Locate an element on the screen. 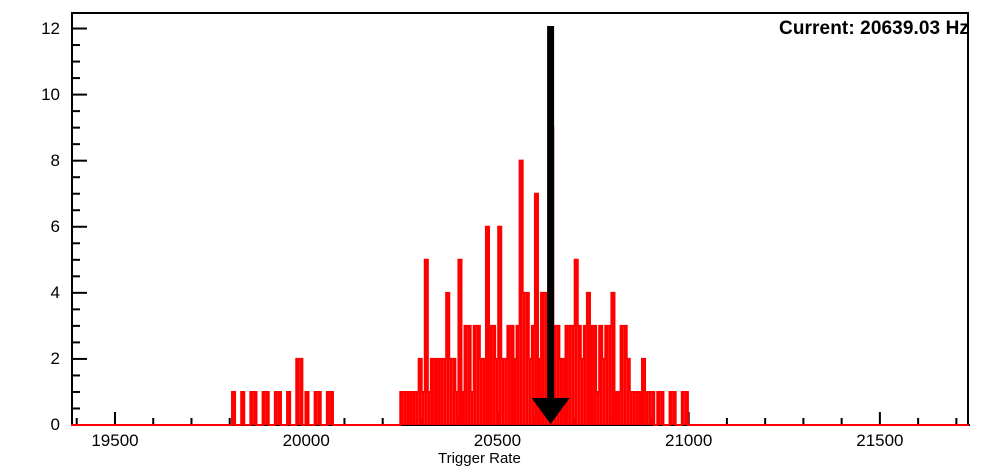 This screenshot has width=996, height=472. current-value-label: Current: 20639.03 Hz is located at coordinates (874, 28).